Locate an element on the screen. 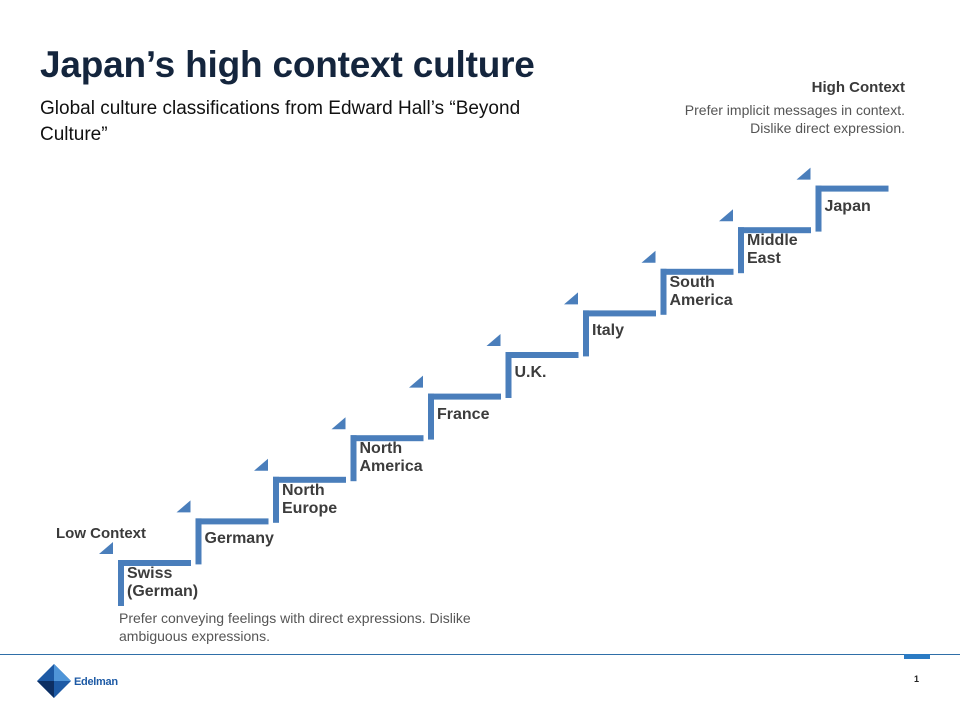 Image resolution: width=960 pixels, height=720 pixels. step-label: Germany is located at coordinates (239, 539).